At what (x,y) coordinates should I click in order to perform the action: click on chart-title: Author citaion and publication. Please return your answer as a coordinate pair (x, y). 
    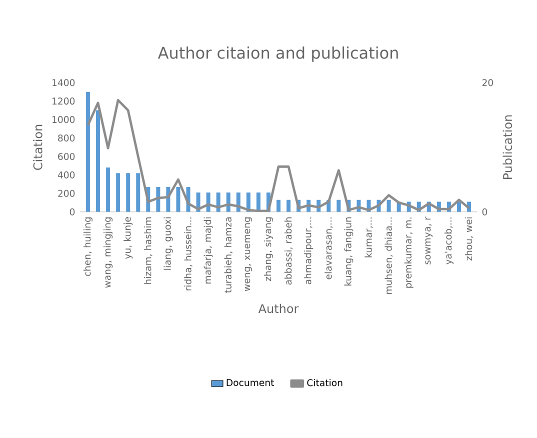
    Looking at the image, I should click on (278, 54).